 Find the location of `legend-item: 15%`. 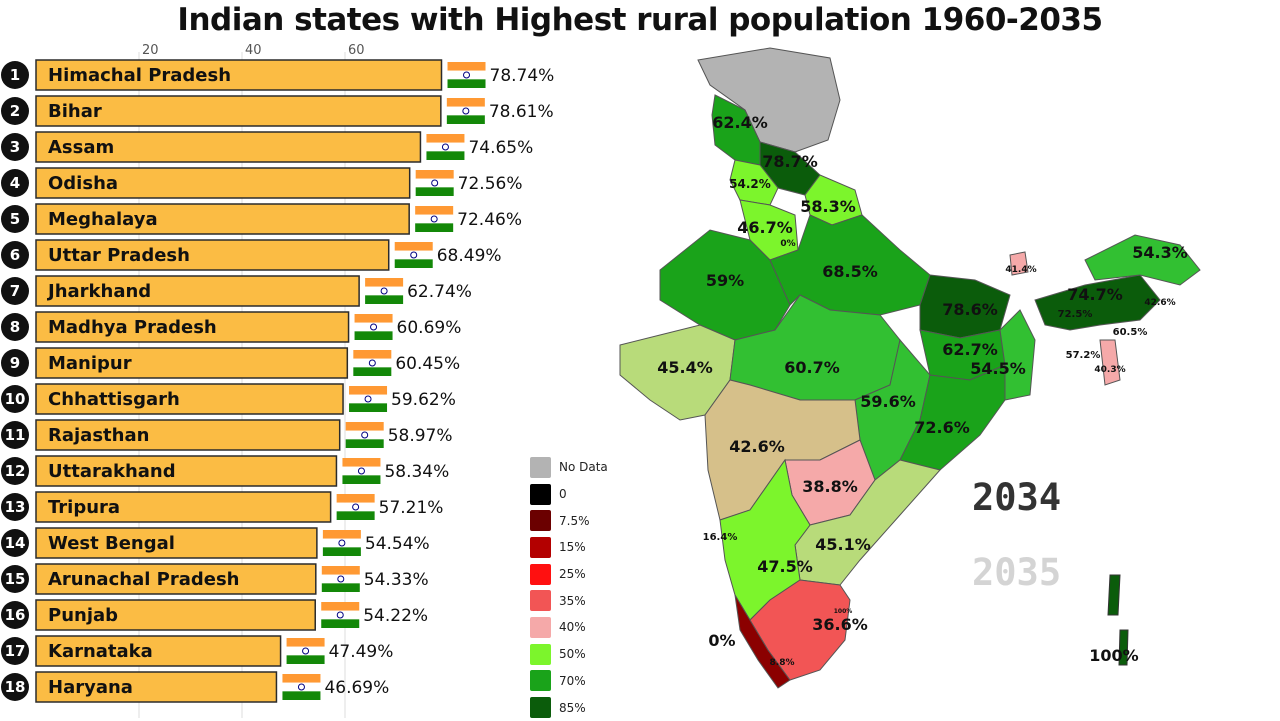

legend-item: 15% is located at coordinates (580, 547).